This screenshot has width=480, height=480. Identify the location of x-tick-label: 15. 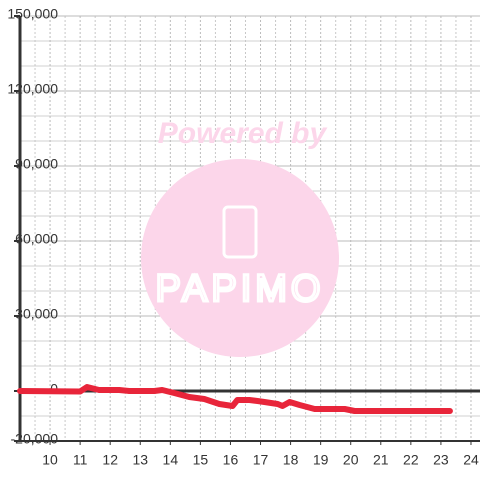
(201, 460).